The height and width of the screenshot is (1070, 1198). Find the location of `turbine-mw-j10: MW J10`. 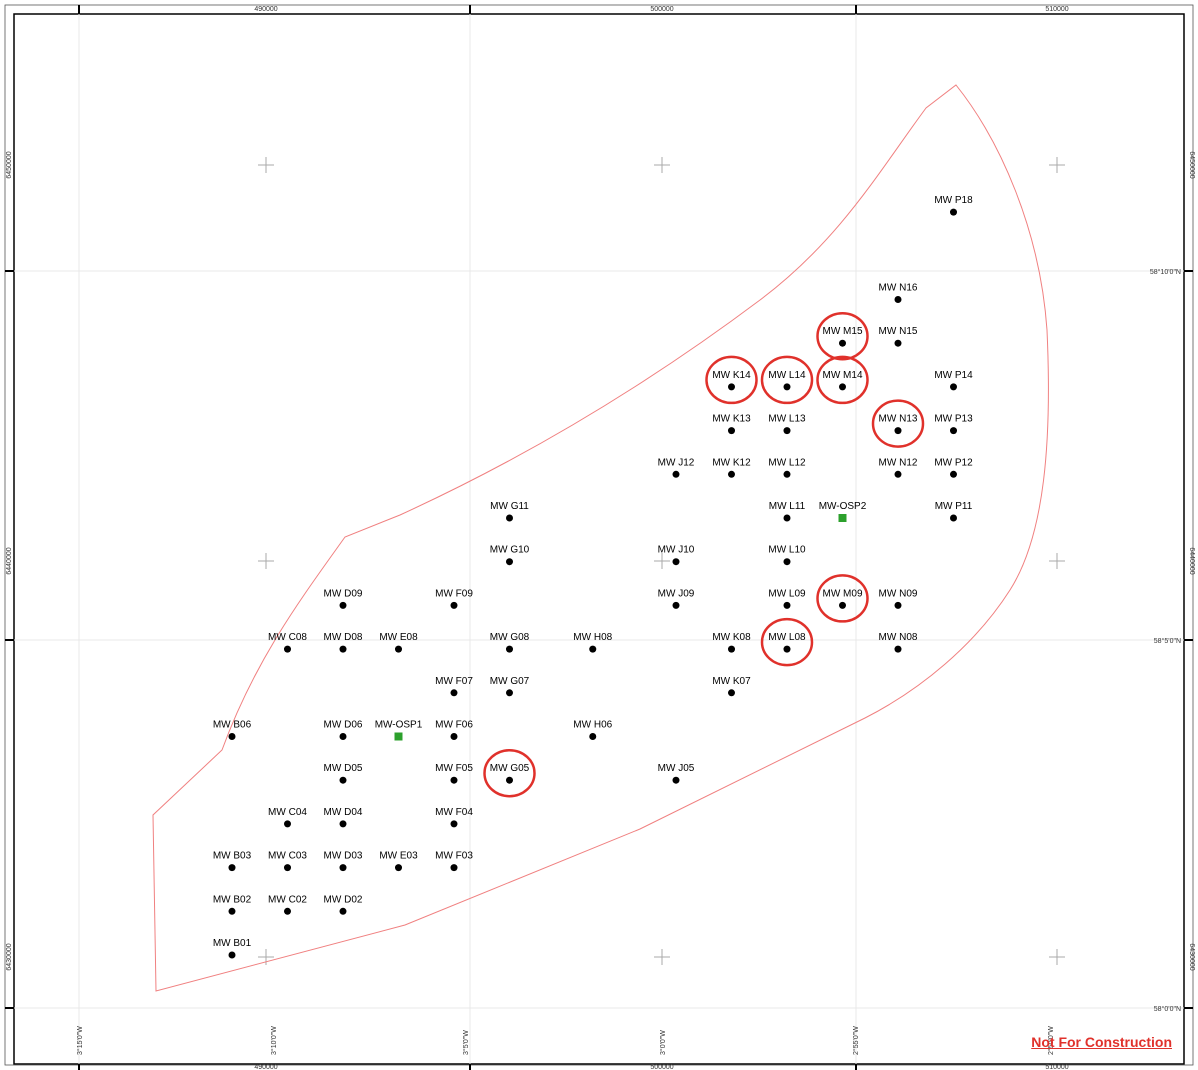

turbine-mw-j10: MW J10 is located at coordinates (676, 555).